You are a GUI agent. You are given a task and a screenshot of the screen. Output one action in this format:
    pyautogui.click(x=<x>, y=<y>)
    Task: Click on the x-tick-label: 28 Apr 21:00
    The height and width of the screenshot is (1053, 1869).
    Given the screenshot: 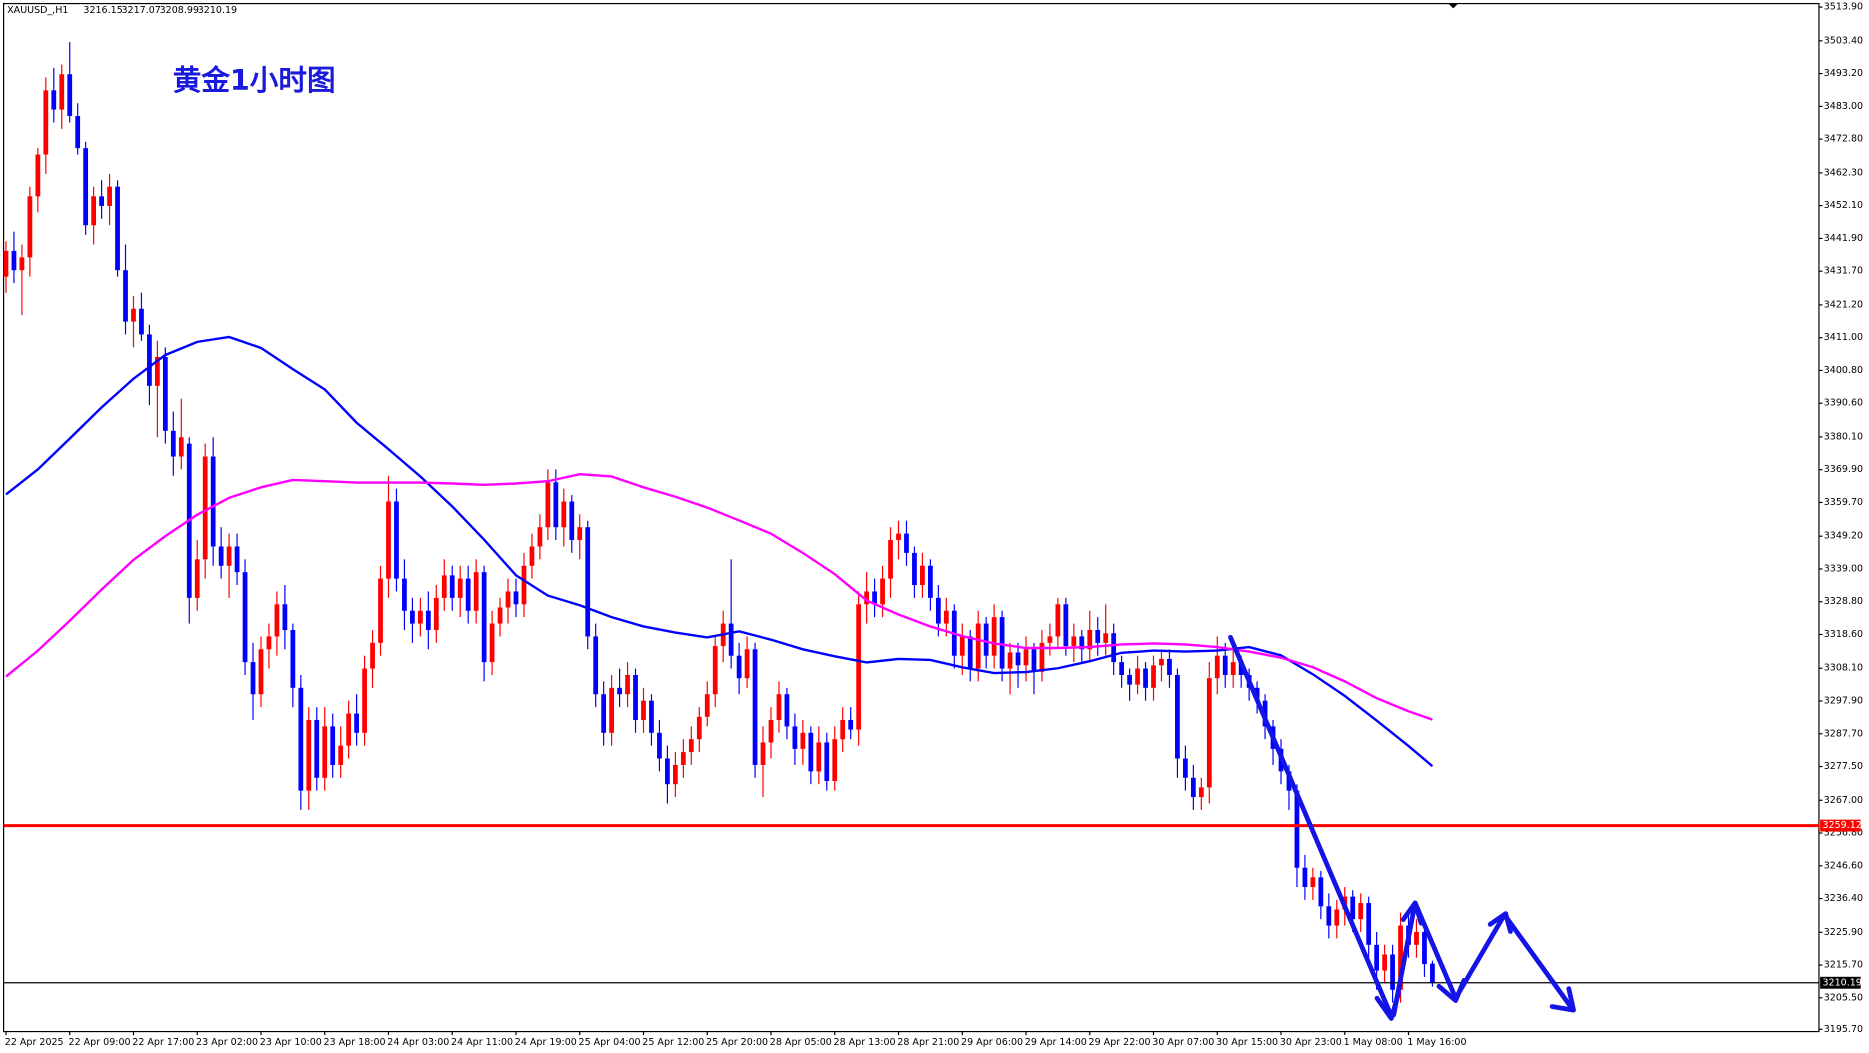 What is the action you would take?
    pyautogui.click(x=928, y=1042)
    